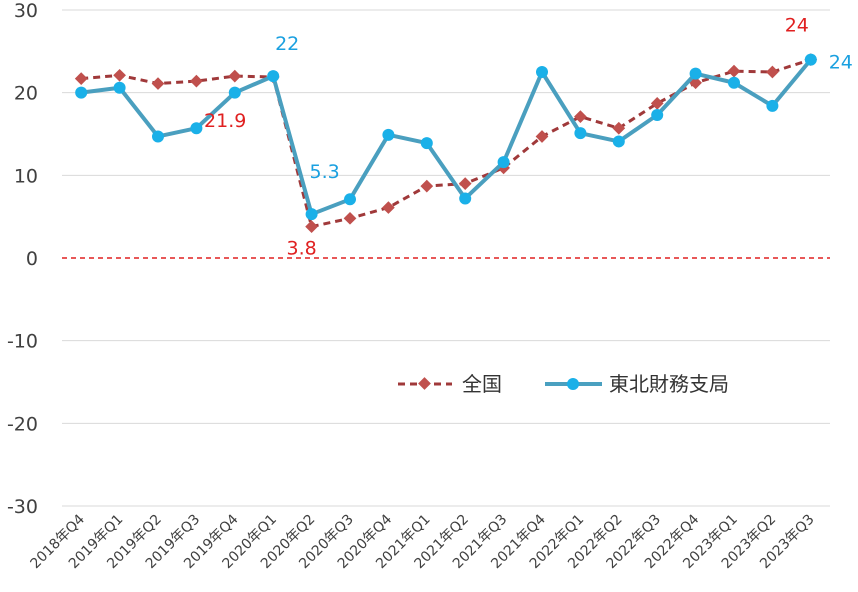  What do you see at coordinates (26, 176) in the screenshot?
I see `y-tick-label: 10` at bounding box center [26, 176].